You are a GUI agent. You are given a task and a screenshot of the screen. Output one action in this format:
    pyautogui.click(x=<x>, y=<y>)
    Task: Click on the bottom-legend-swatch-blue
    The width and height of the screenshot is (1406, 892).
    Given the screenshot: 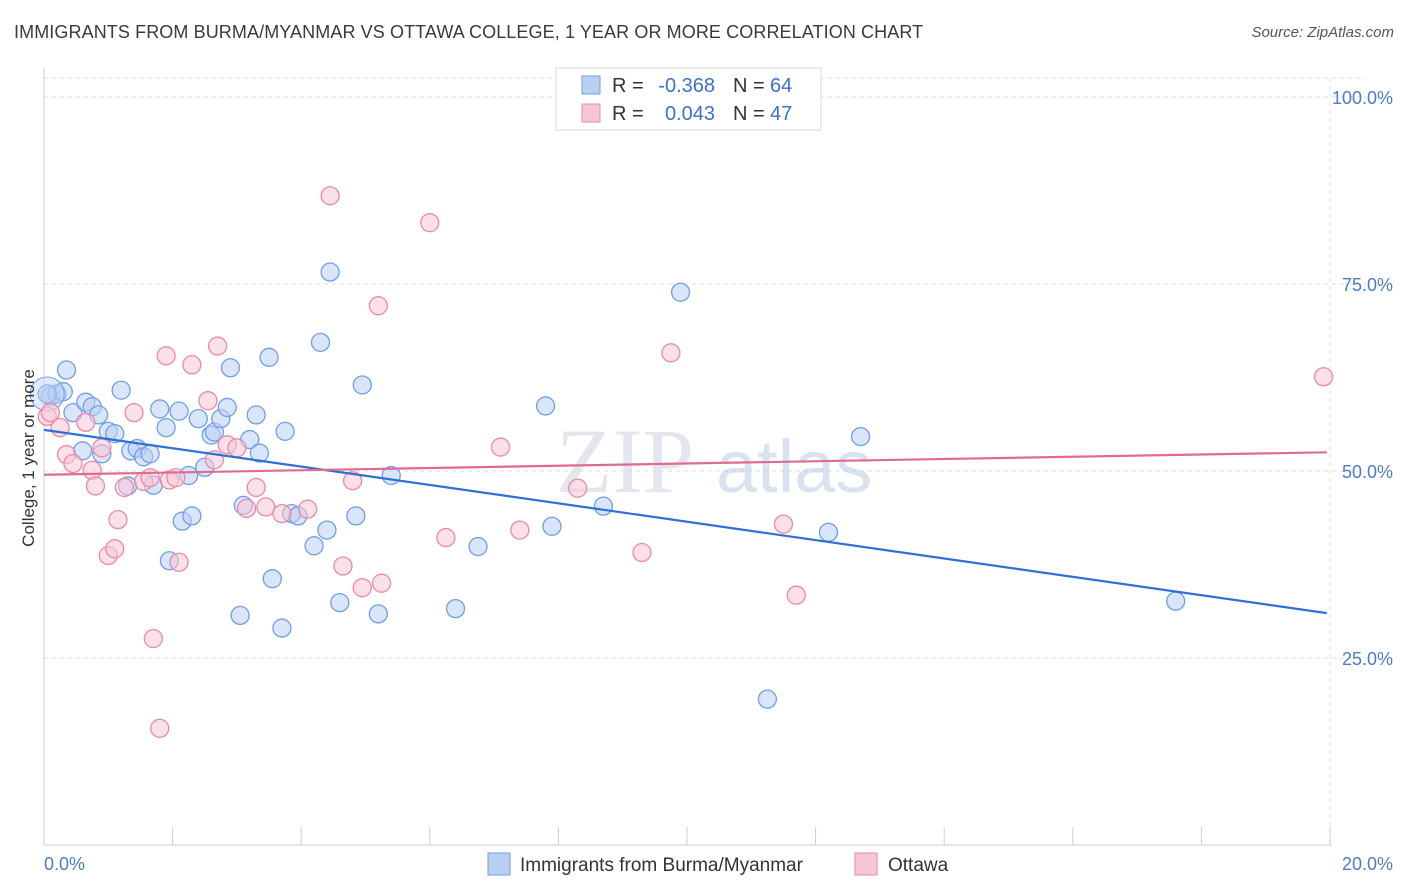 What is the action you would take?
    pyautogui.click(x=499, y=864)
    